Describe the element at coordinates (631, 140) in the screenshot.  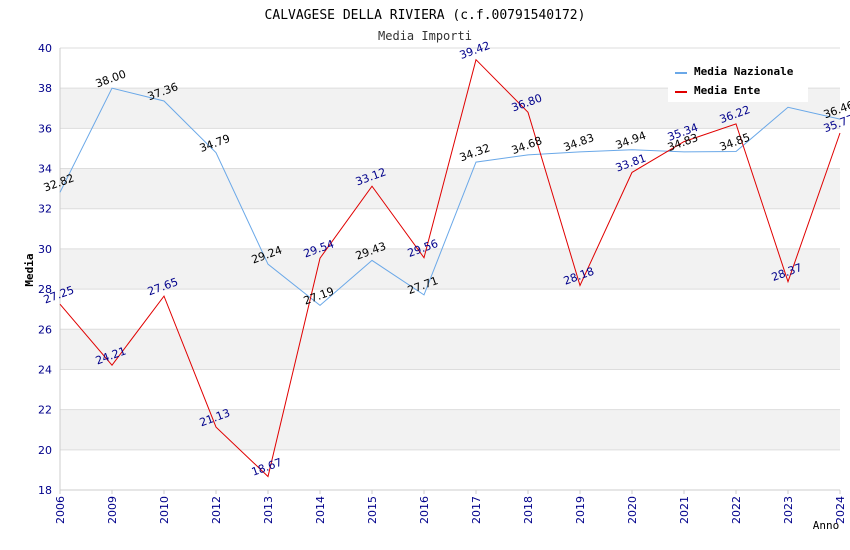
I see `data-label-nazionale: 34.94` at that location.